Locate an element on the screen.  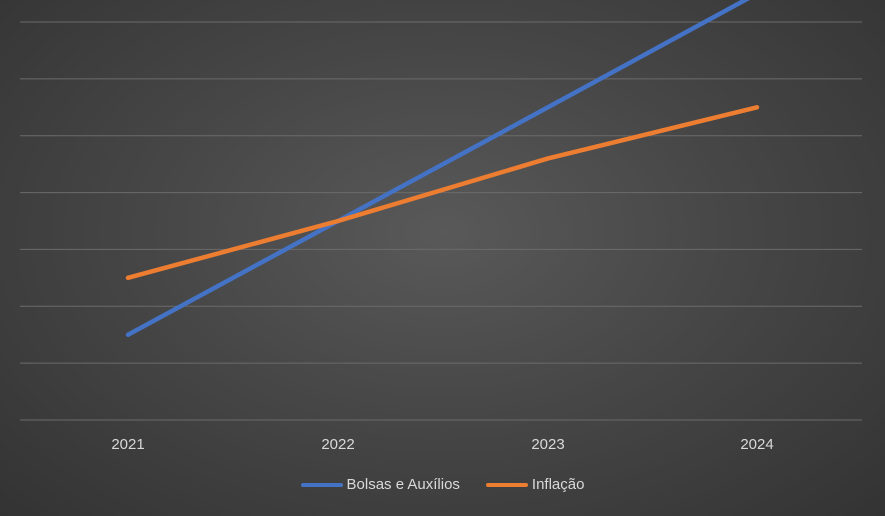
legend-item-inflacao: Inflação is located at coordinates (535, 484).